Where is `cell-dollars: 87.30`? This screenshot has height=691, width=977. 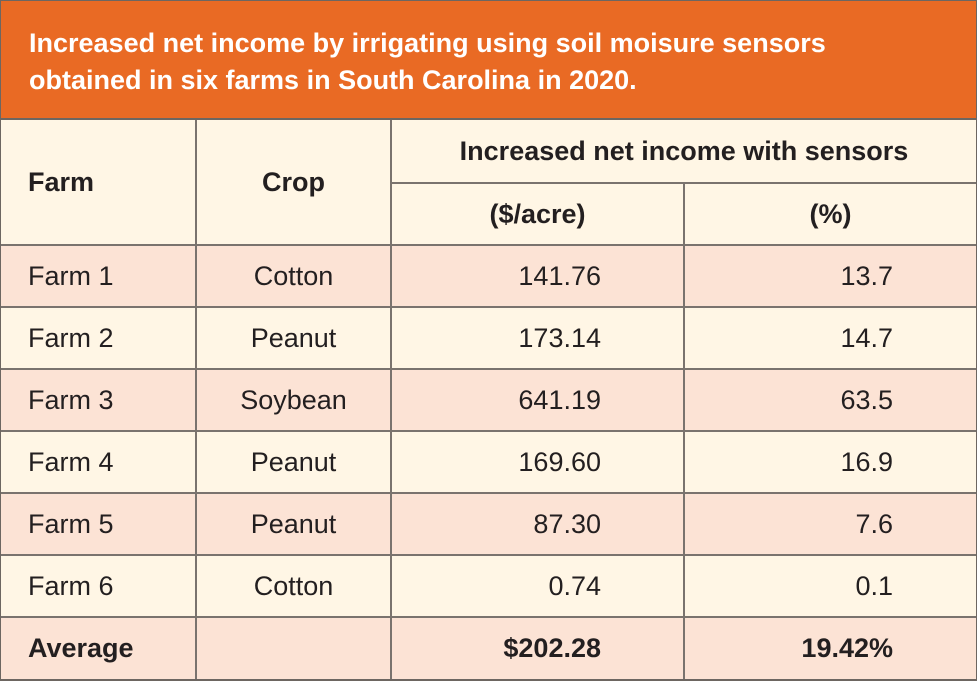 cell-dollars: 87.30 is located at coordinates (537, 524).